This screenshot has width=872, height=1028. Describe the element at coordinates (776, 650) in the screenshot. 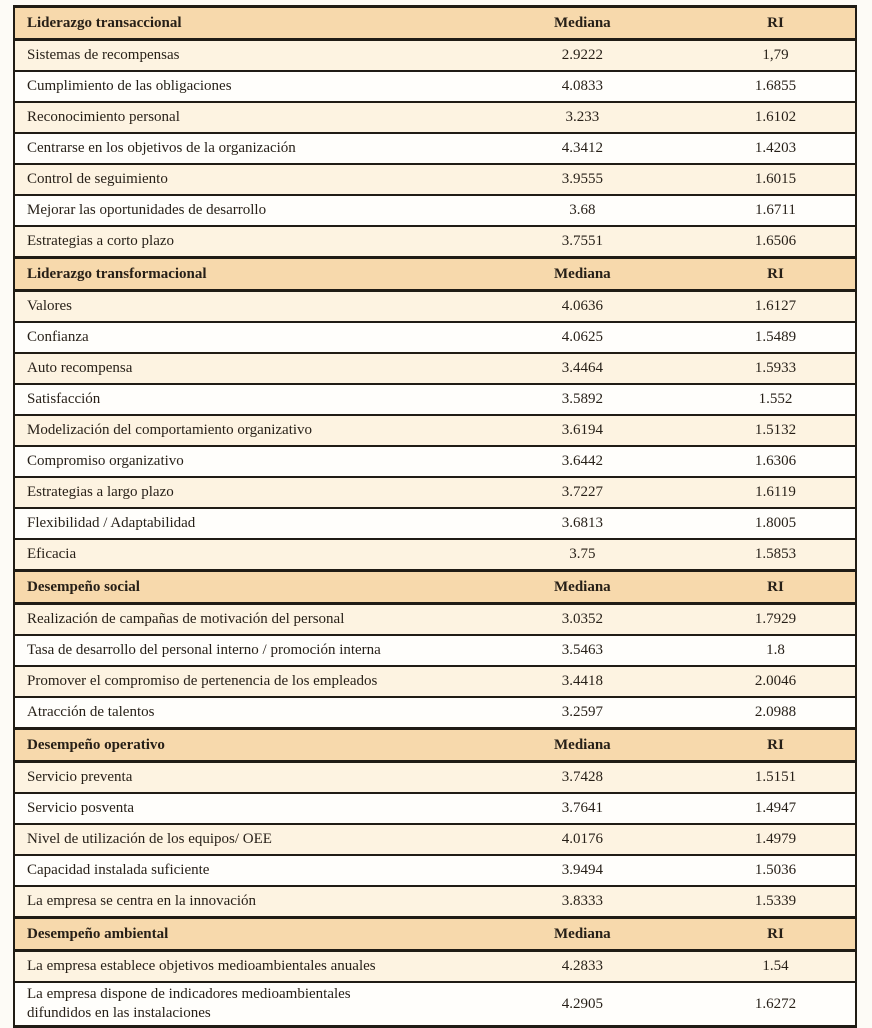

I see `ri-value: 1.8` at that location.